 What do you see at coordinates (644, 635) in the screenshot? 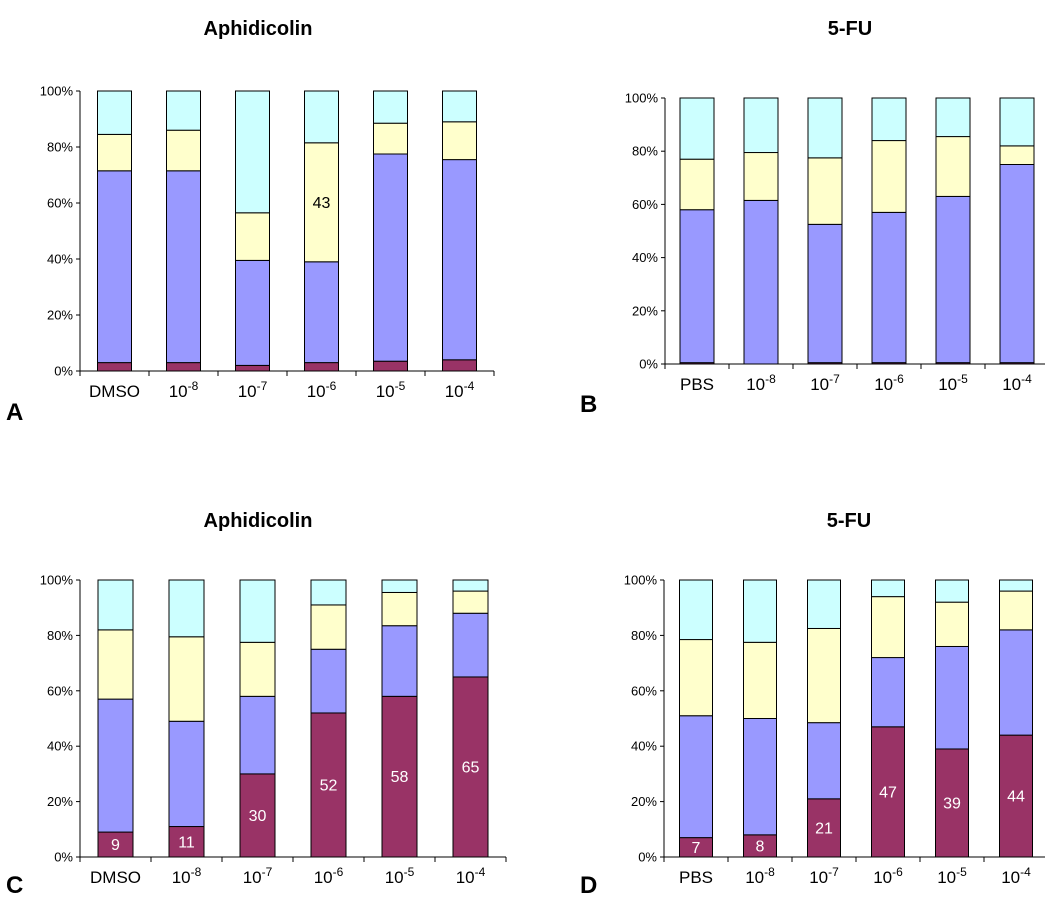
I see `y-tick-label: 80%` at bounding box center [644, 635].